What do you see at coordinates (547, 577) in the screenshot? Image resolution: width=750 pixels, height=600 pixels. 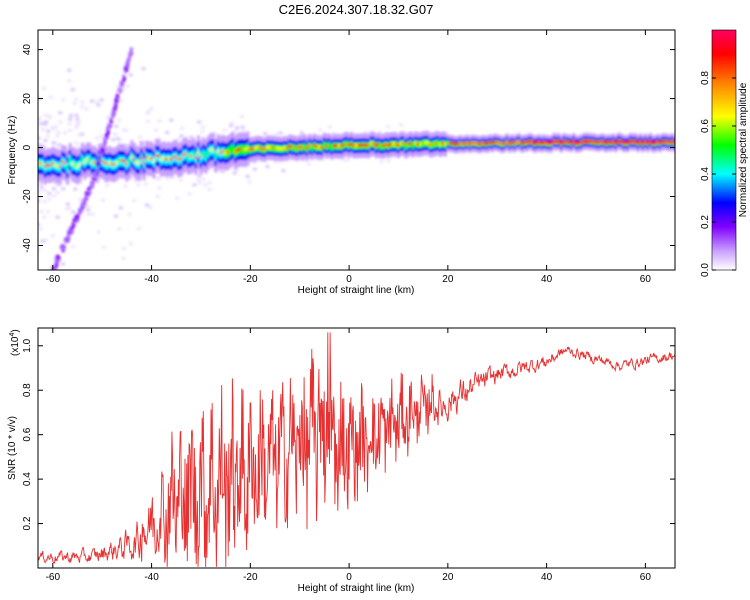 I see `snr-x-tick-label: 40` at bounding box center [547, 577].